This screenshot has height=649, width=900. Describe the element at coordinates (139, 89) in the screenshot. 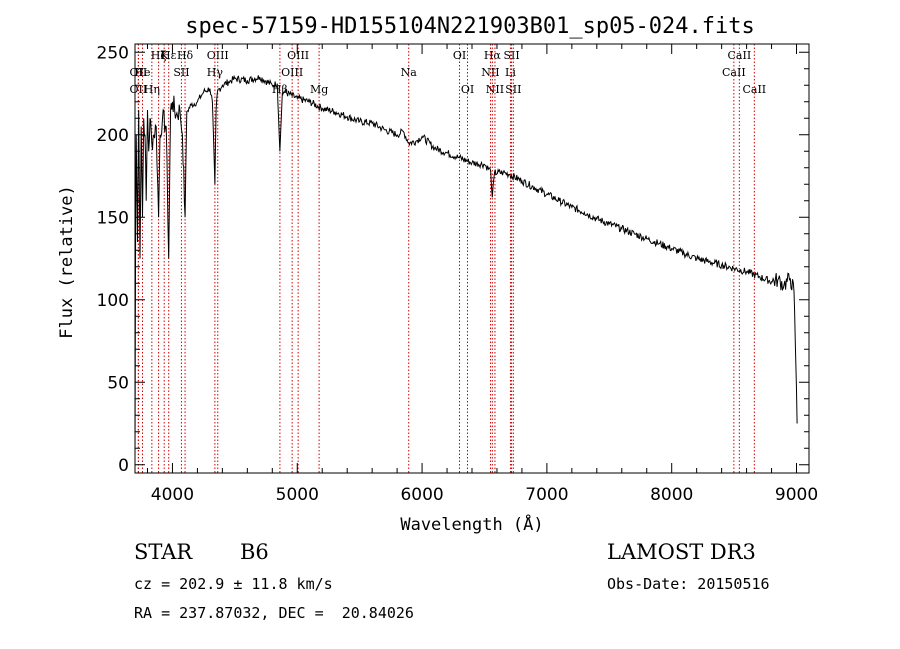

I see `spectral-line-label: OII` at that location.